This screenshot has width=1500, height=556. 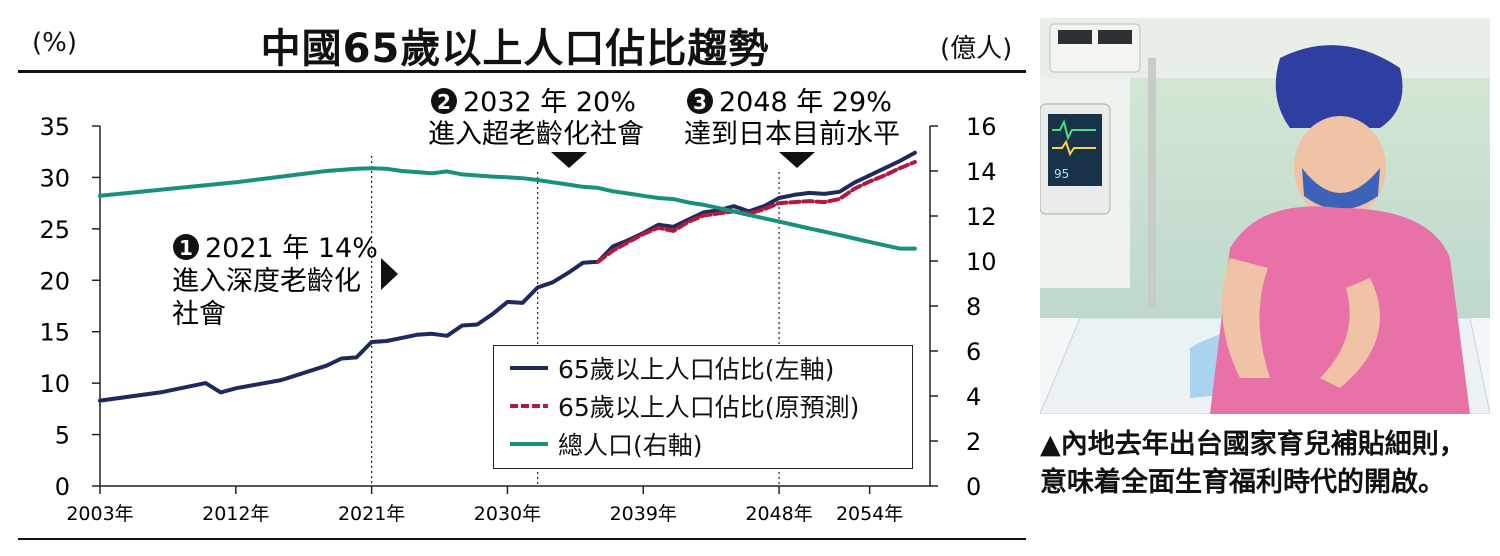 What do you see at coordinates (709, 407) in the screenshot?
I see `legend-label-forecast: 65歲以上人口佔比(原預測)` at bounding box center [709, 407].